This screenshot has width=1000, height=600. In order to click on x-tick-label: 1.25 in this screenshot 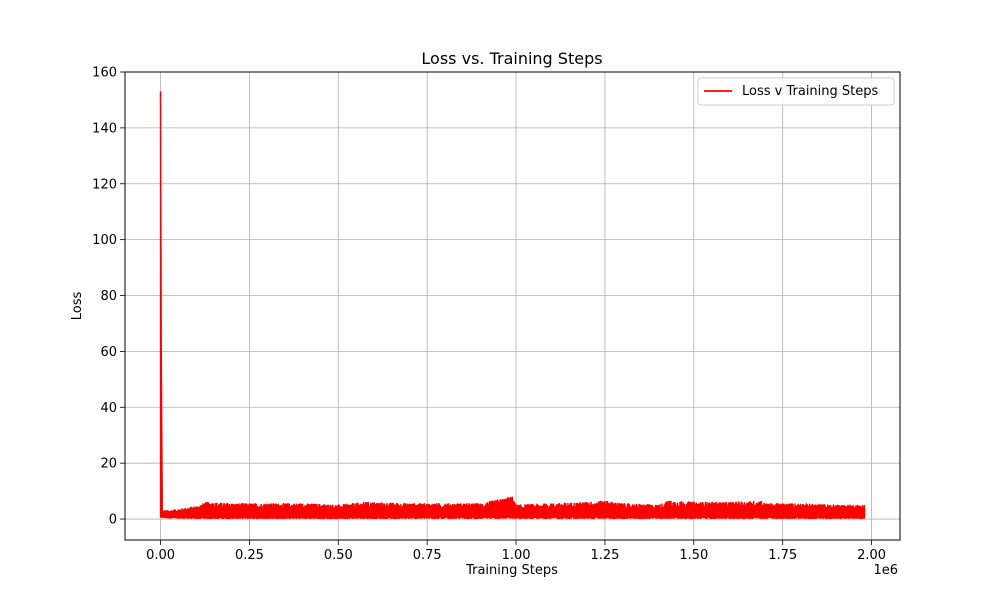, I will do `click(604, 555)`.